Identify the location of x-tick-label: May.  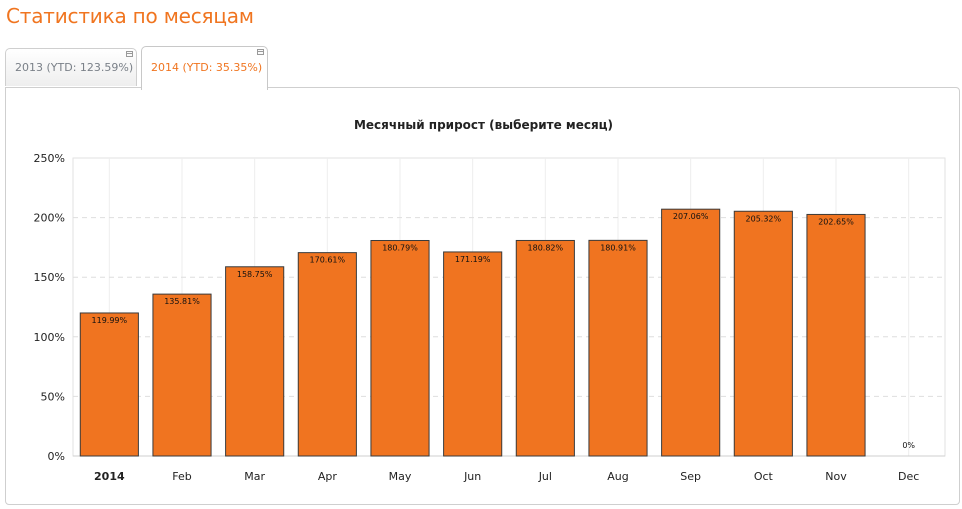
(400, 476).